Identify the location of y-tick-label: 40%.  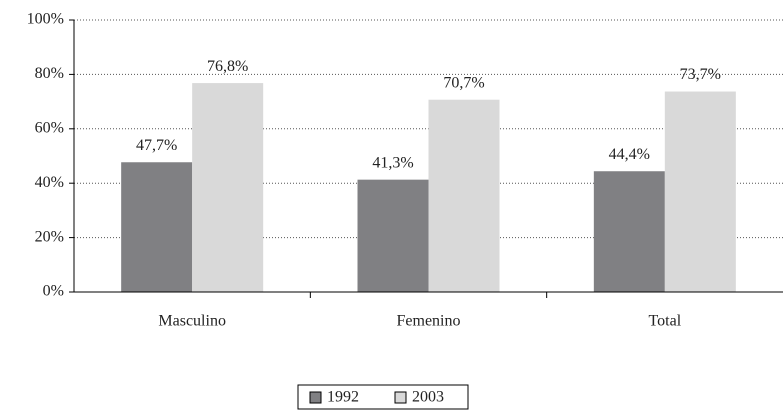
(49, 182).